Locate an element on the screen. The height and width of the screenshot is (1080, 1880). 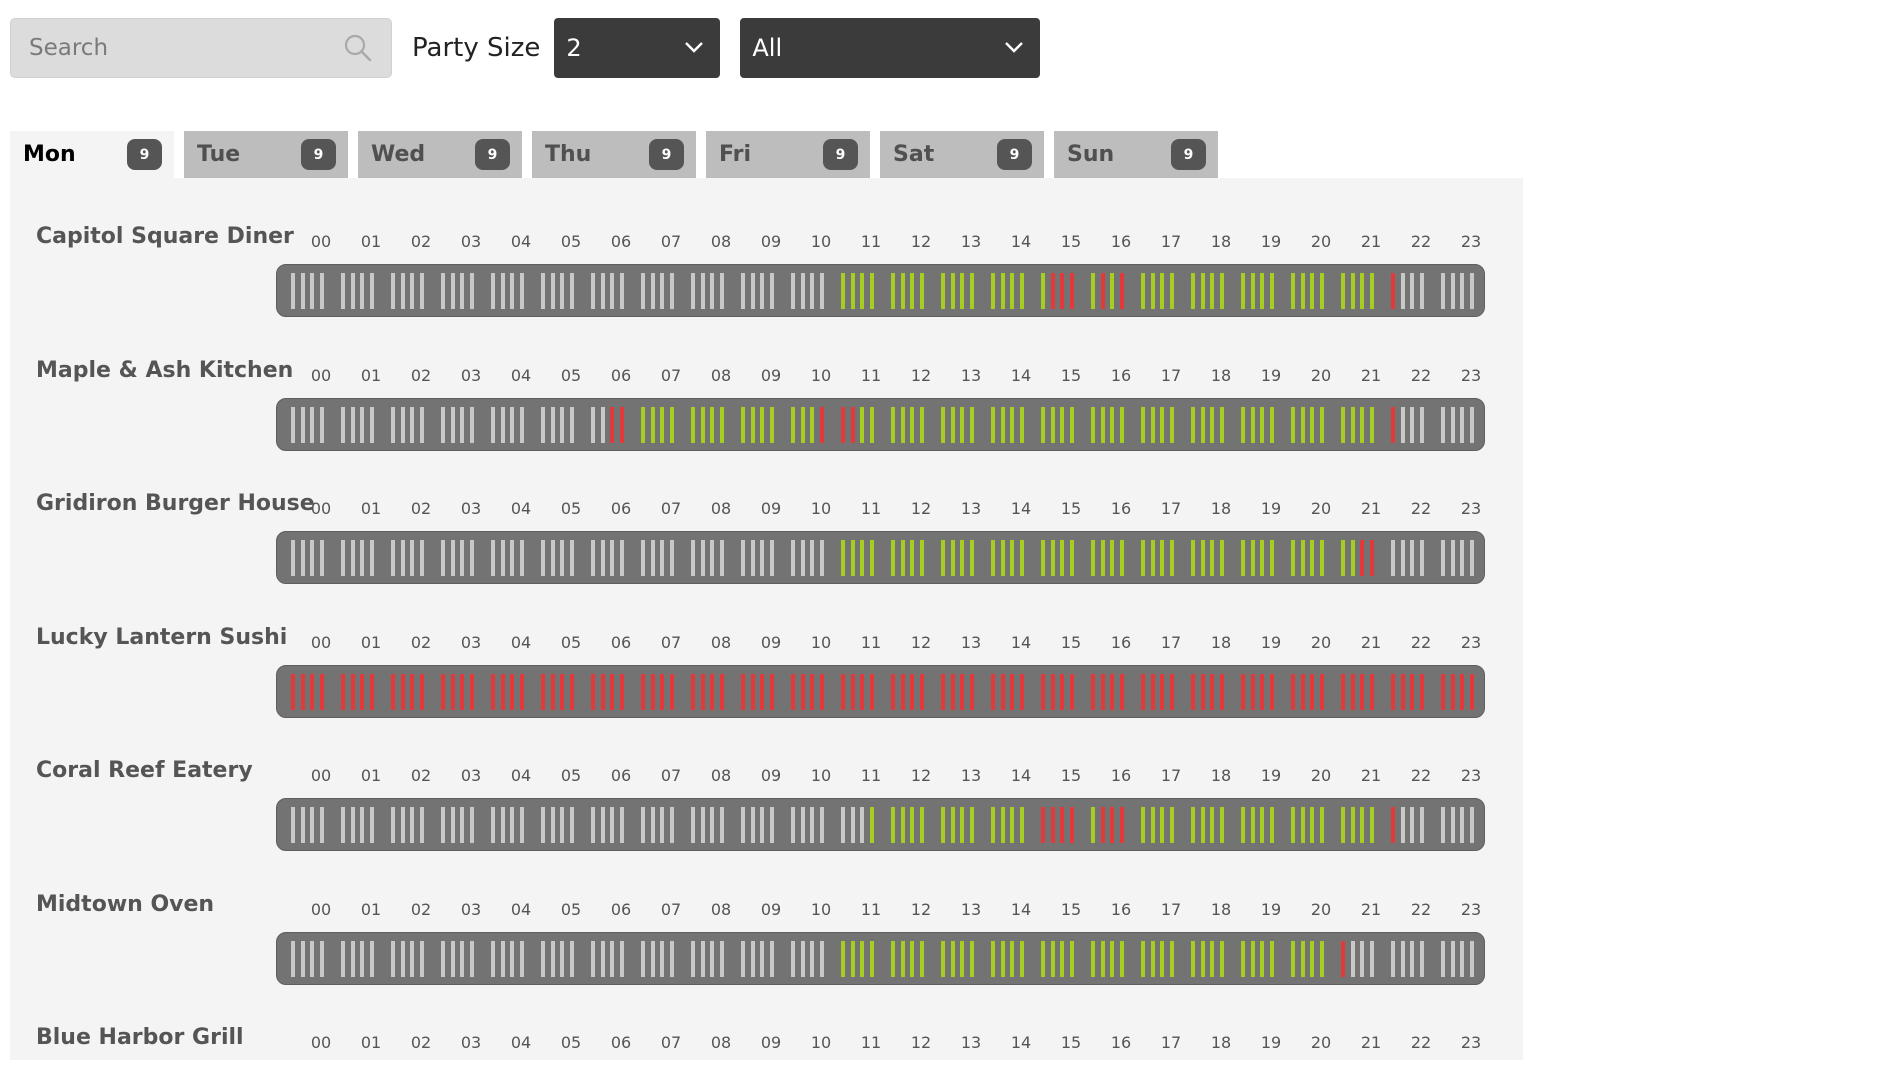
restaurant-name: Blue Harbor Grill is located at coordinates (140, 1037).